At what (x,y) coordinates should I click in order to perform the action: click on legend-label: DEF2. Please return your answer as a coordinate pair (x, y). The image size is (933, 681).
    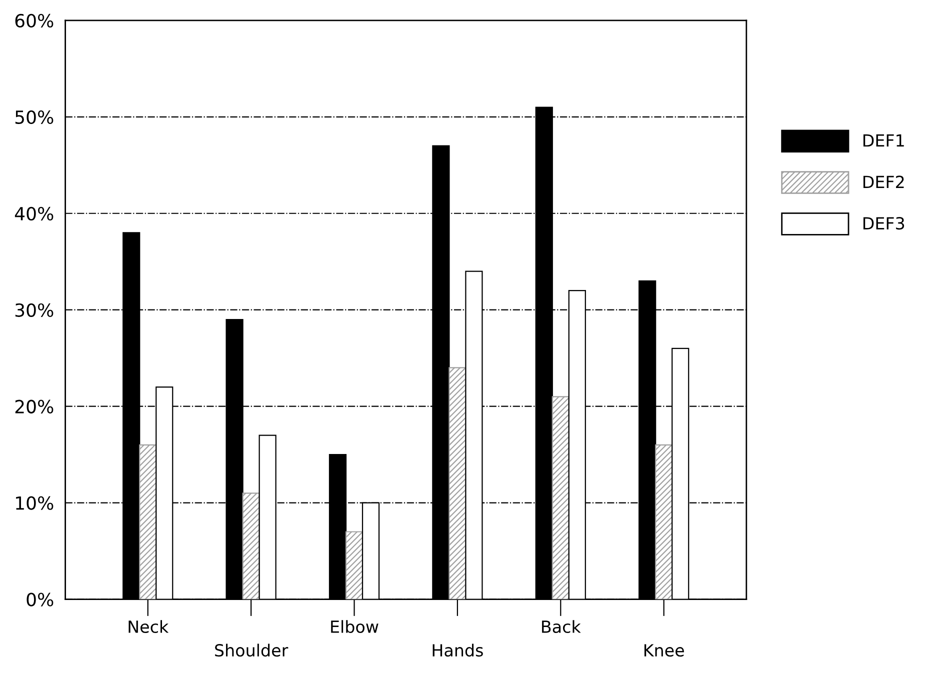
    Looking at the image, I should click on (883, 182).